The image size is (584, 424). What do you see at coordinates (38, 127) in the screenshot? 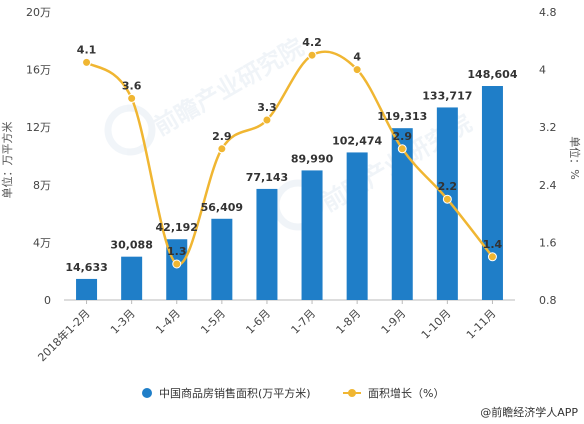
I see `left-tick-label: 12万` at bounding box center [38, 127].